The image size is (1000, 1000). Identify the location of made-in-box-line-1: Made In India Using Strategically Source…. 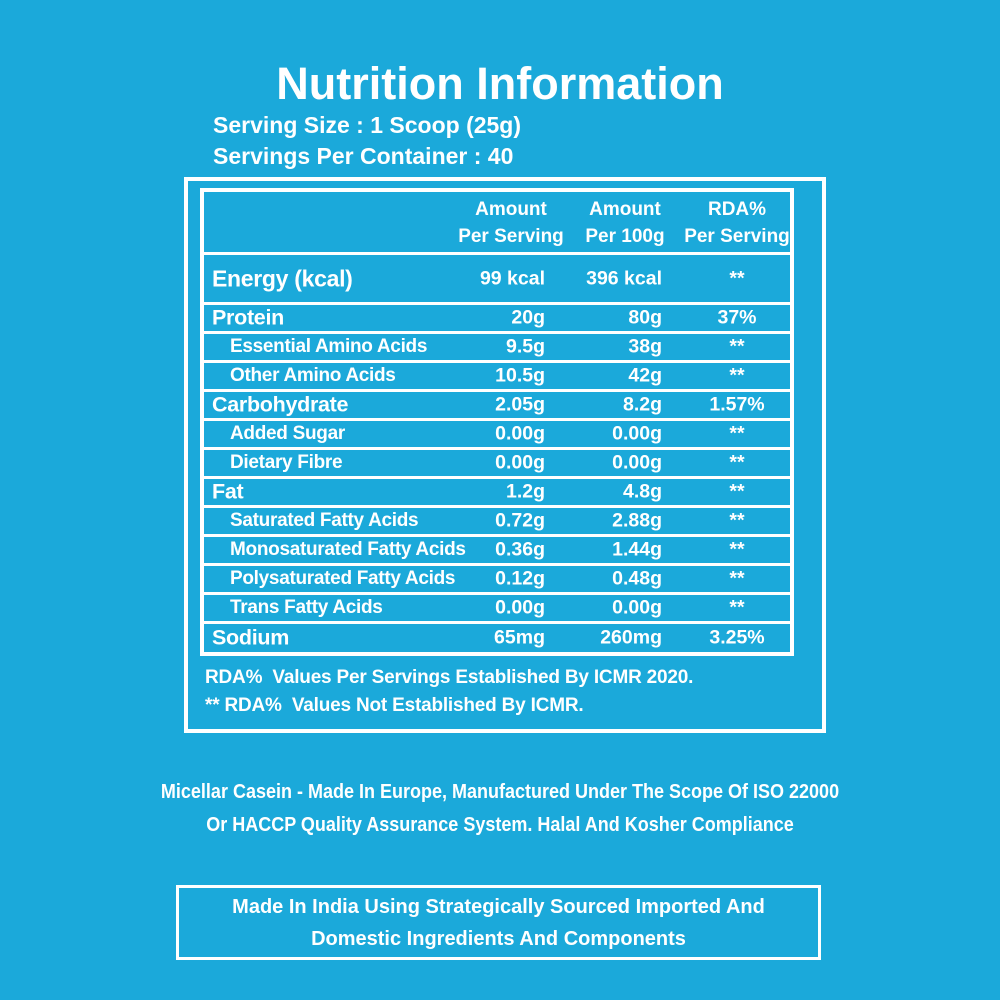
(498, 907).